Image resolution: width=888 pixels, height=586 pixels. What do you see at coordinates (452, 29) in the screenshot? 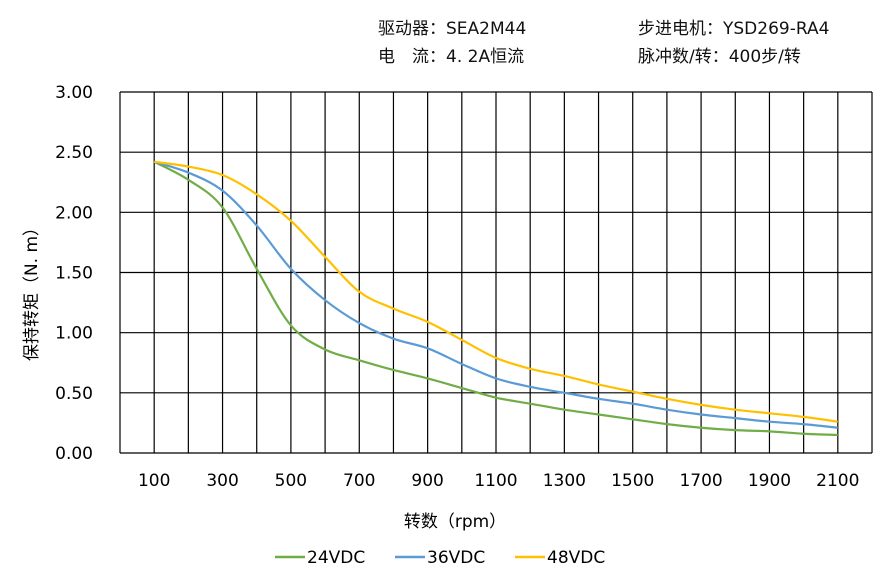
I see `driver-label: 驱动器：SEA2M44` at bounding box center [452, 29].